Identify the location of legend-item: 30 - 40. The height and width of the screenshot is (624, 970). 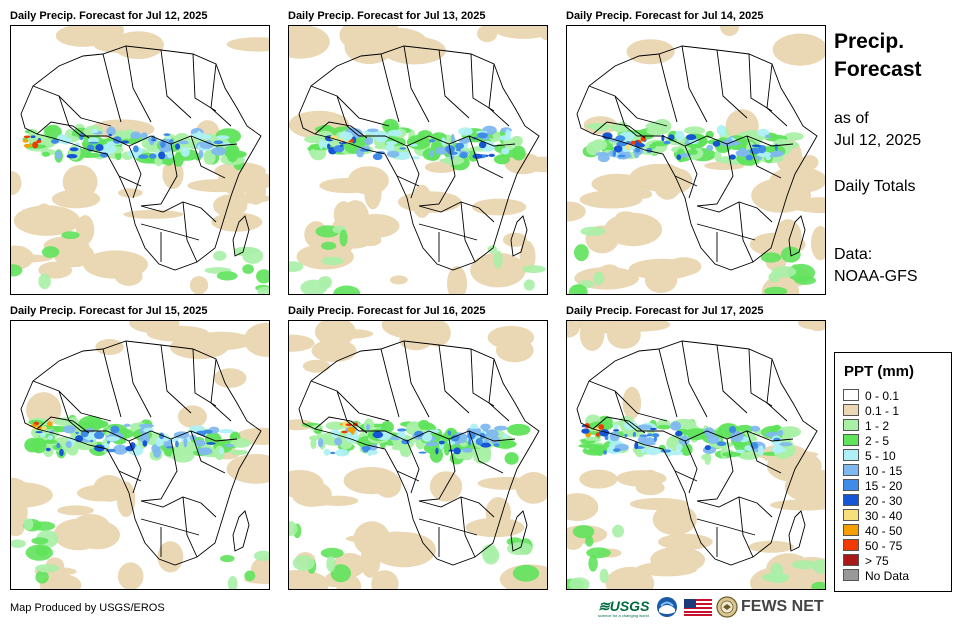
(872, 516).